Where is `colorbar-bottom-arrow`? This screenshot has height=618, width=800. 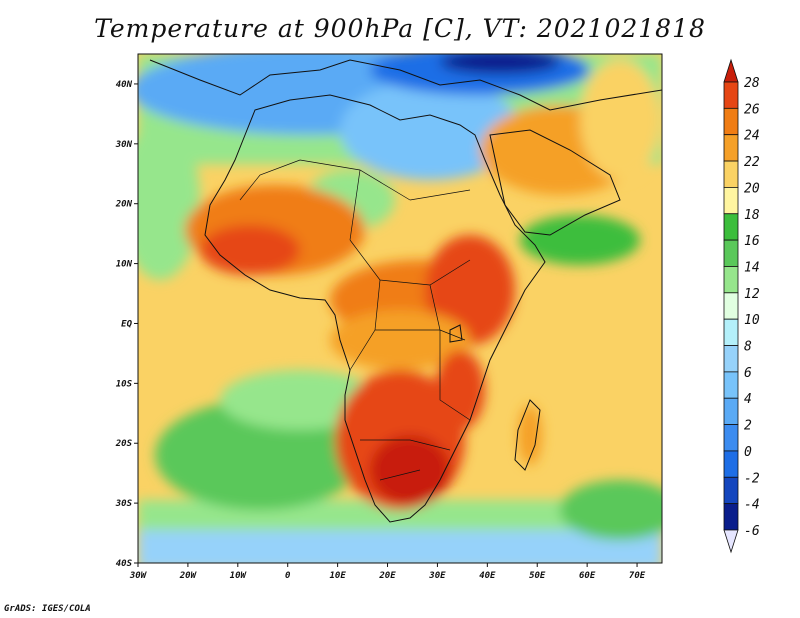
colorbar-bottom-arrow is located at coordinates (731, 541).